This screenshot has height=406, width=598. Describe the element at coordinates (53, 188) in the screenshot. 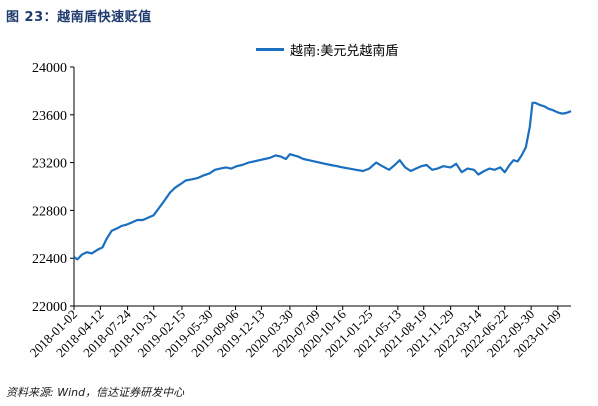

I see `y-axis-ticks: 22000 22400 22800 23200 23600 24000` at that location.